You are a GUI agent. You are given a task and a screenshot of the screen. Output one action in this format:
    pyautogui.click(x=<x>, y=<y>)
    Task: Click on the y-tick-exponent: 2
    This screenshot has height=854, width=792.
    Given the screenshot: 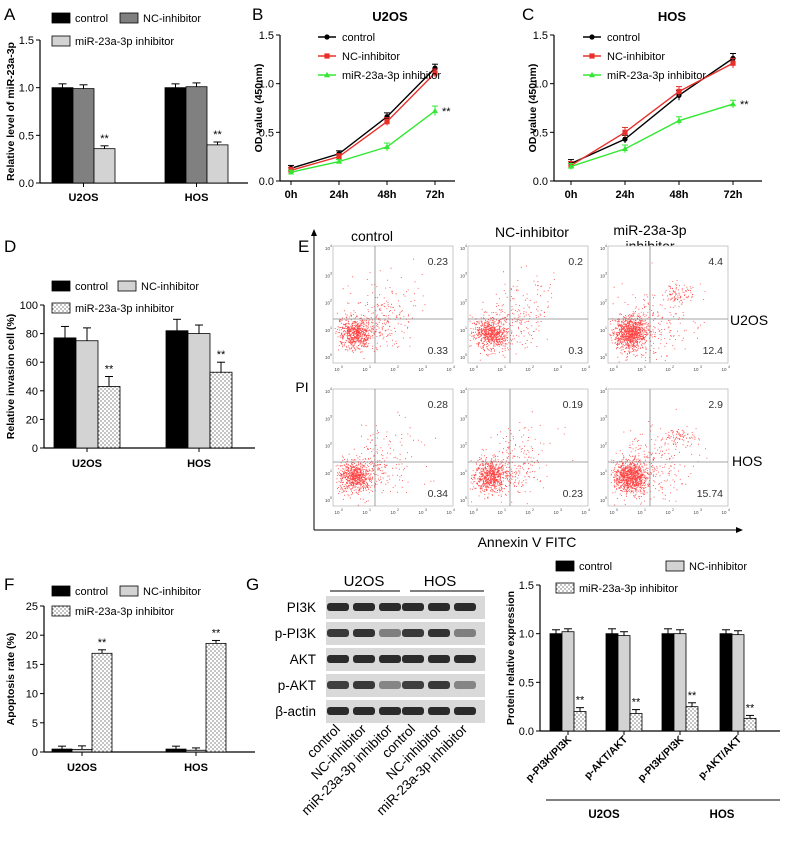 What is the action you would take?
    pyautogui.click(x=606, y=301)
    